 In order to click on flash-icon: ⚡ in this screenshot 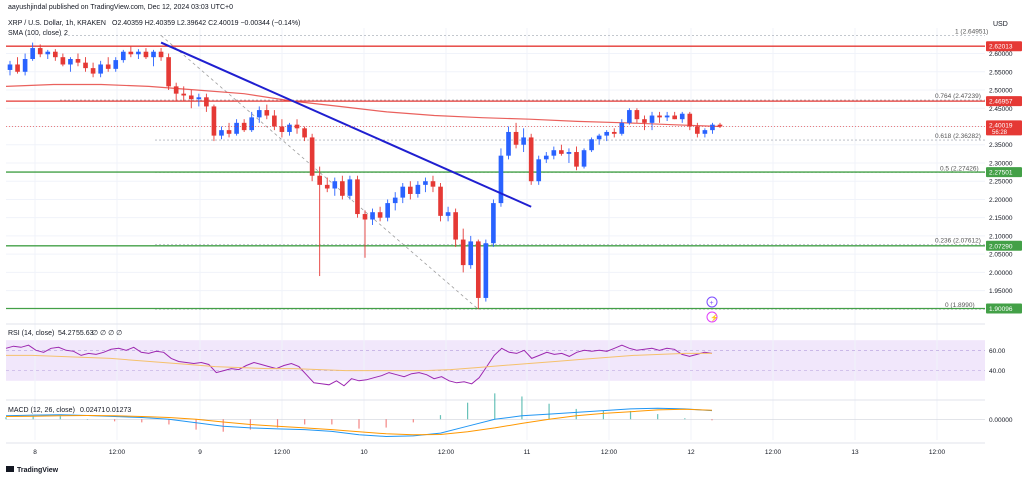, I will do `click(712, 317)`.